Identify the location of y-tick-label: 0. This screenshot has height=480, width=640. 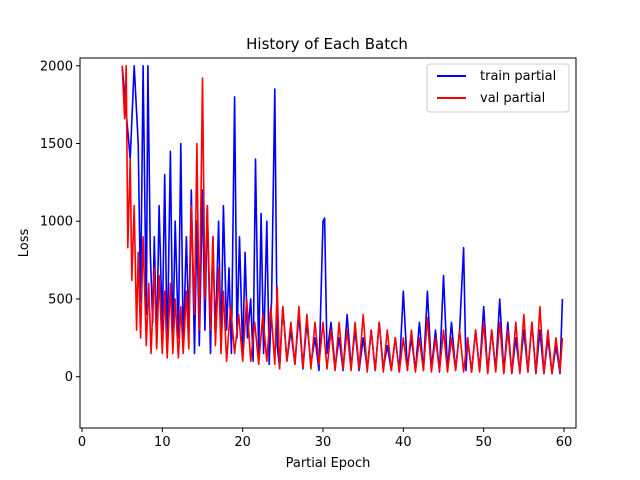
(69, 377).